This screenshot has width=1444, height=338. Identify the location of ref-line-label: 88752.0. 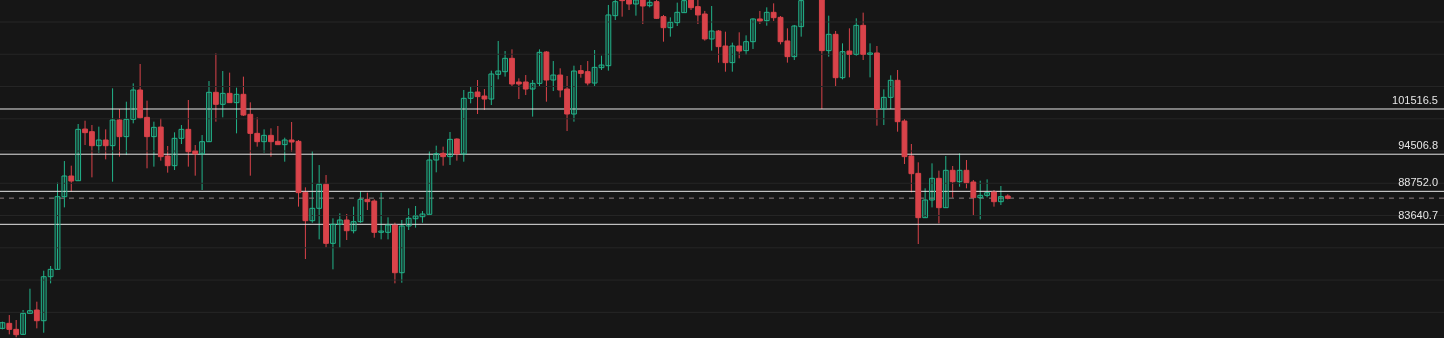
(1418, 182).